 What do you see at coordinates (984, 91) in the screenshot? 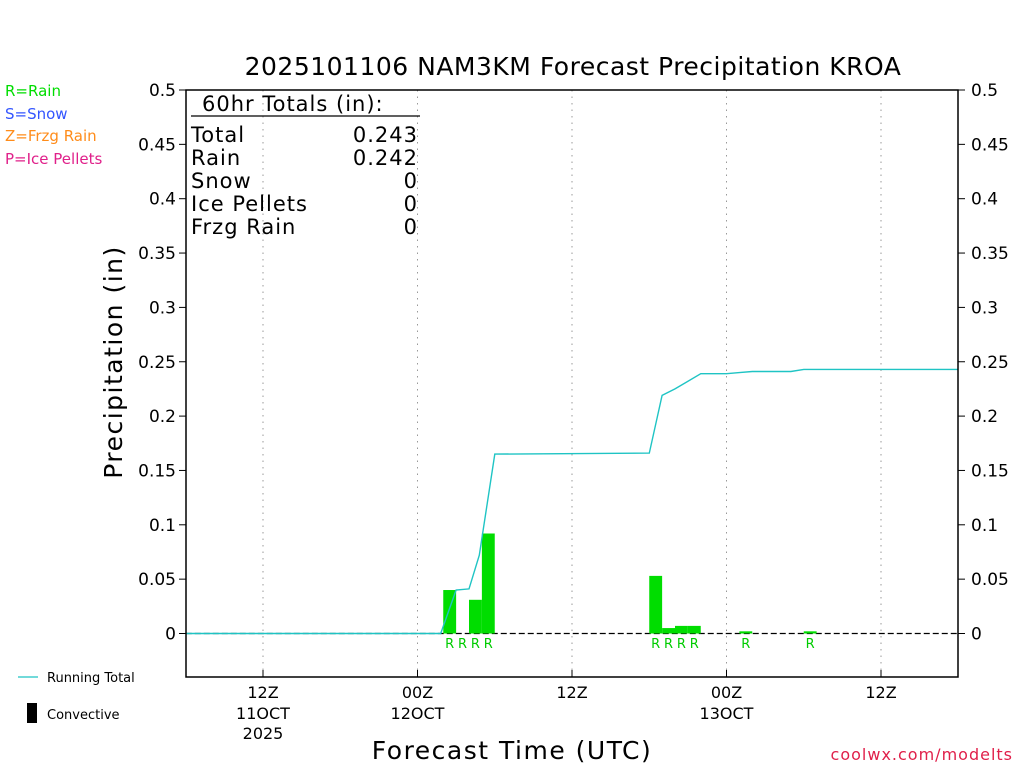
I see `y-tick-label-right: 0.5` at bounding box center [984, 91].